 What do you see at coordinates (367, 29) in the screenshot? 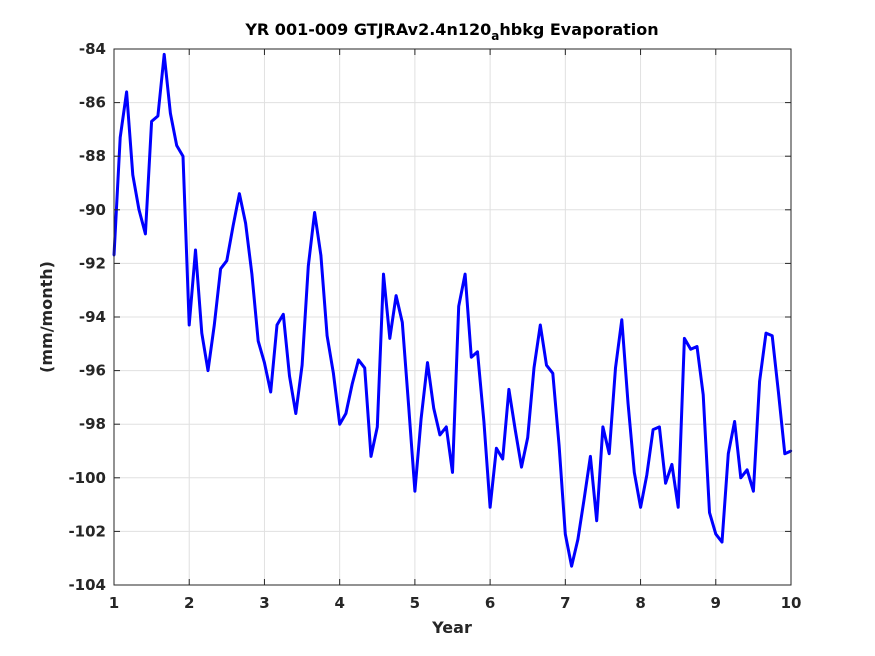
I see `chart-title-main: YR 001-009 GTJRAv2.4n120` at bounding box center [367, 29].